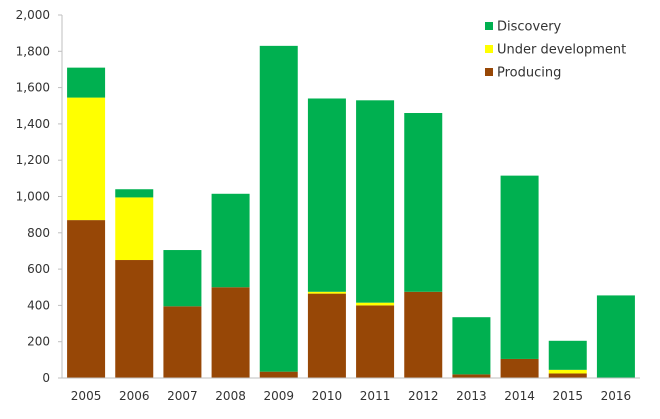 This screenshot has width=660, height=419. Describe the element at coordinates (86, 299) in the screenshot. I see `bar-producing-2005` at that location.